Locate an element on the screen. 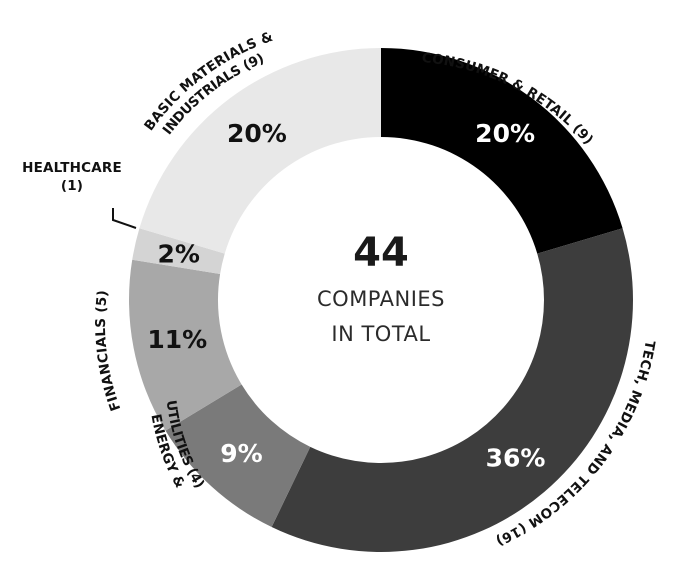 This screenshot has height=569, width=674. donut-slice-healthcare is located at coordinates (178, 251).